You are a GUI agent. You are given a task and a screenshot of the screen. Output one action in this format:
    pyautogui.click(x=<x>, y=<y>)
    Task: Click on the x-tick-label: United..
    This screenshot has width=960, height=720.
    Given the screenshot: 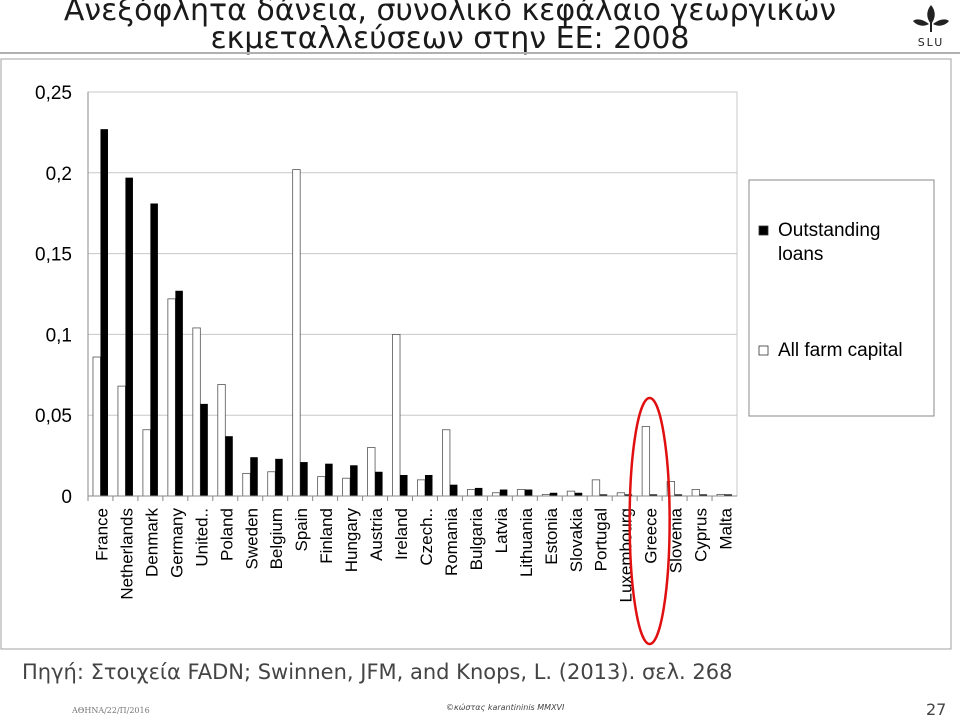 What is the action you would take?
    pyautogui.click(x=201, y=537)
    